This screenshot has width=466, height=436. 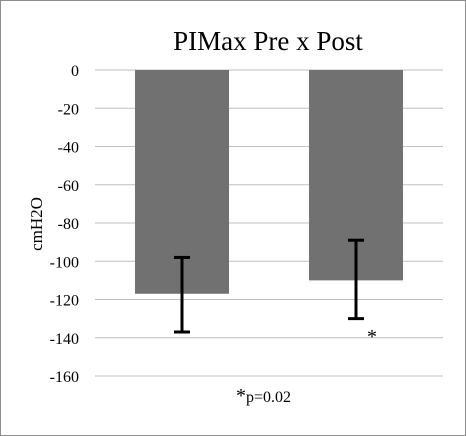 I want to click on y-tick-labels: 0 -20 -40 -60 -80 -100 -120 -140 -160, so click(x=64, y=224).